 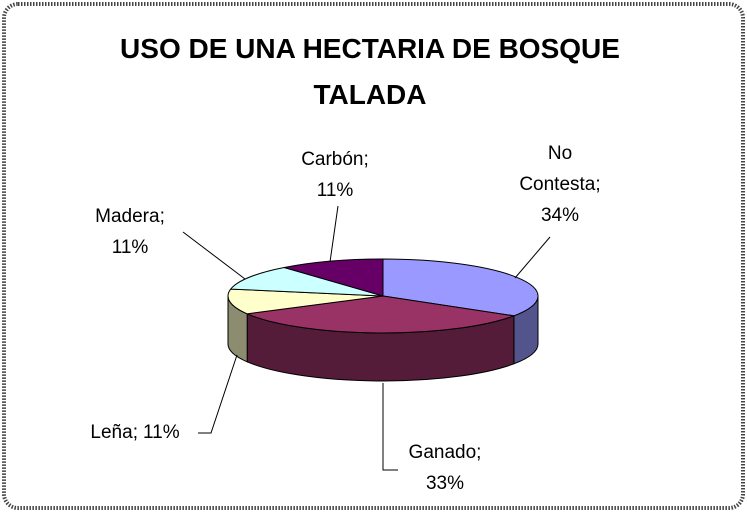 I want to click on data-label: Carbón; 11%, so click(x=335, y=175).